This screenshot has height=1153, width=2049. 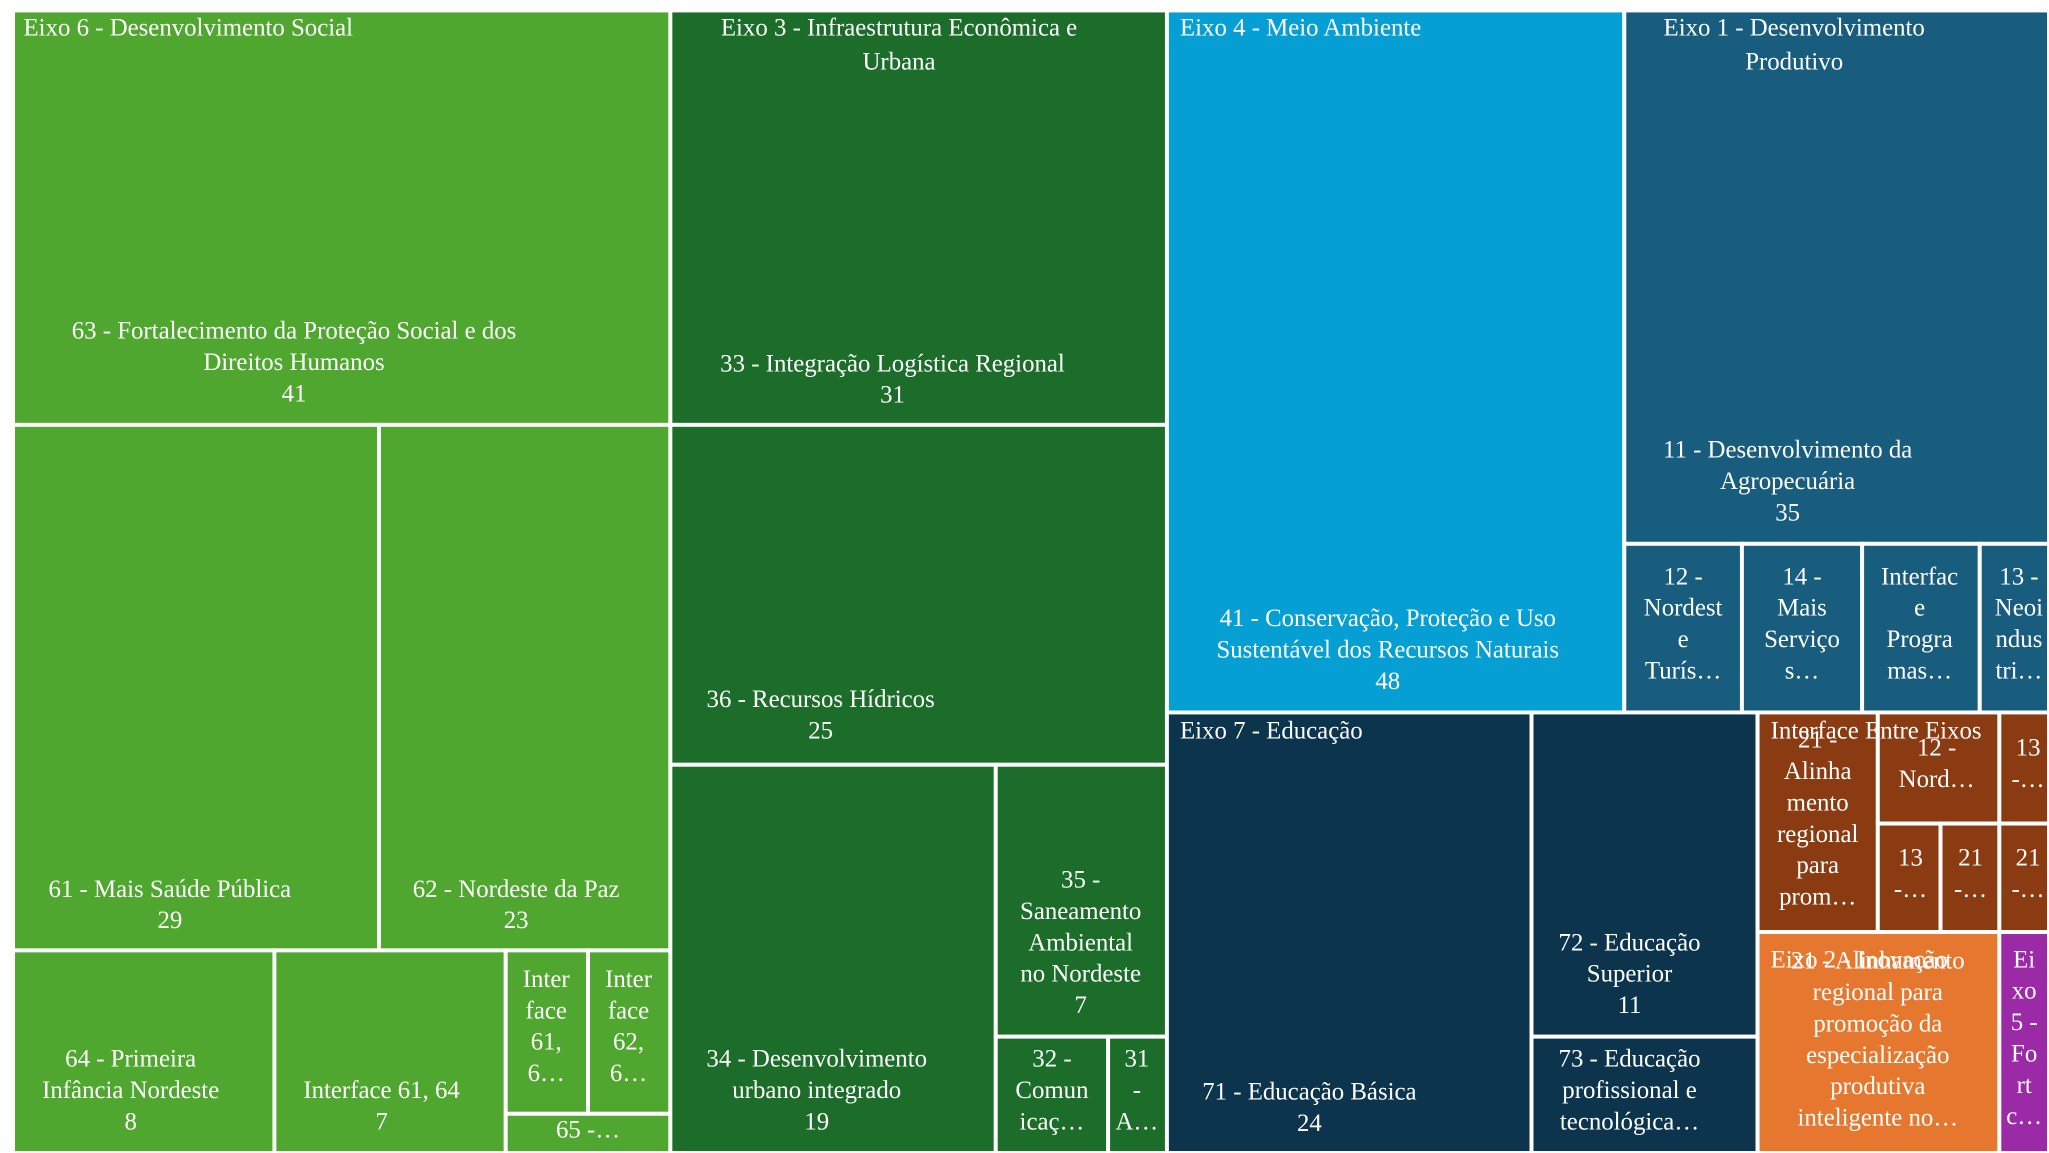 What do you see at coordinates (2019, 608) in the screenshot?
I see `tile-label: Neoi` at bounding box center [2019, 608].